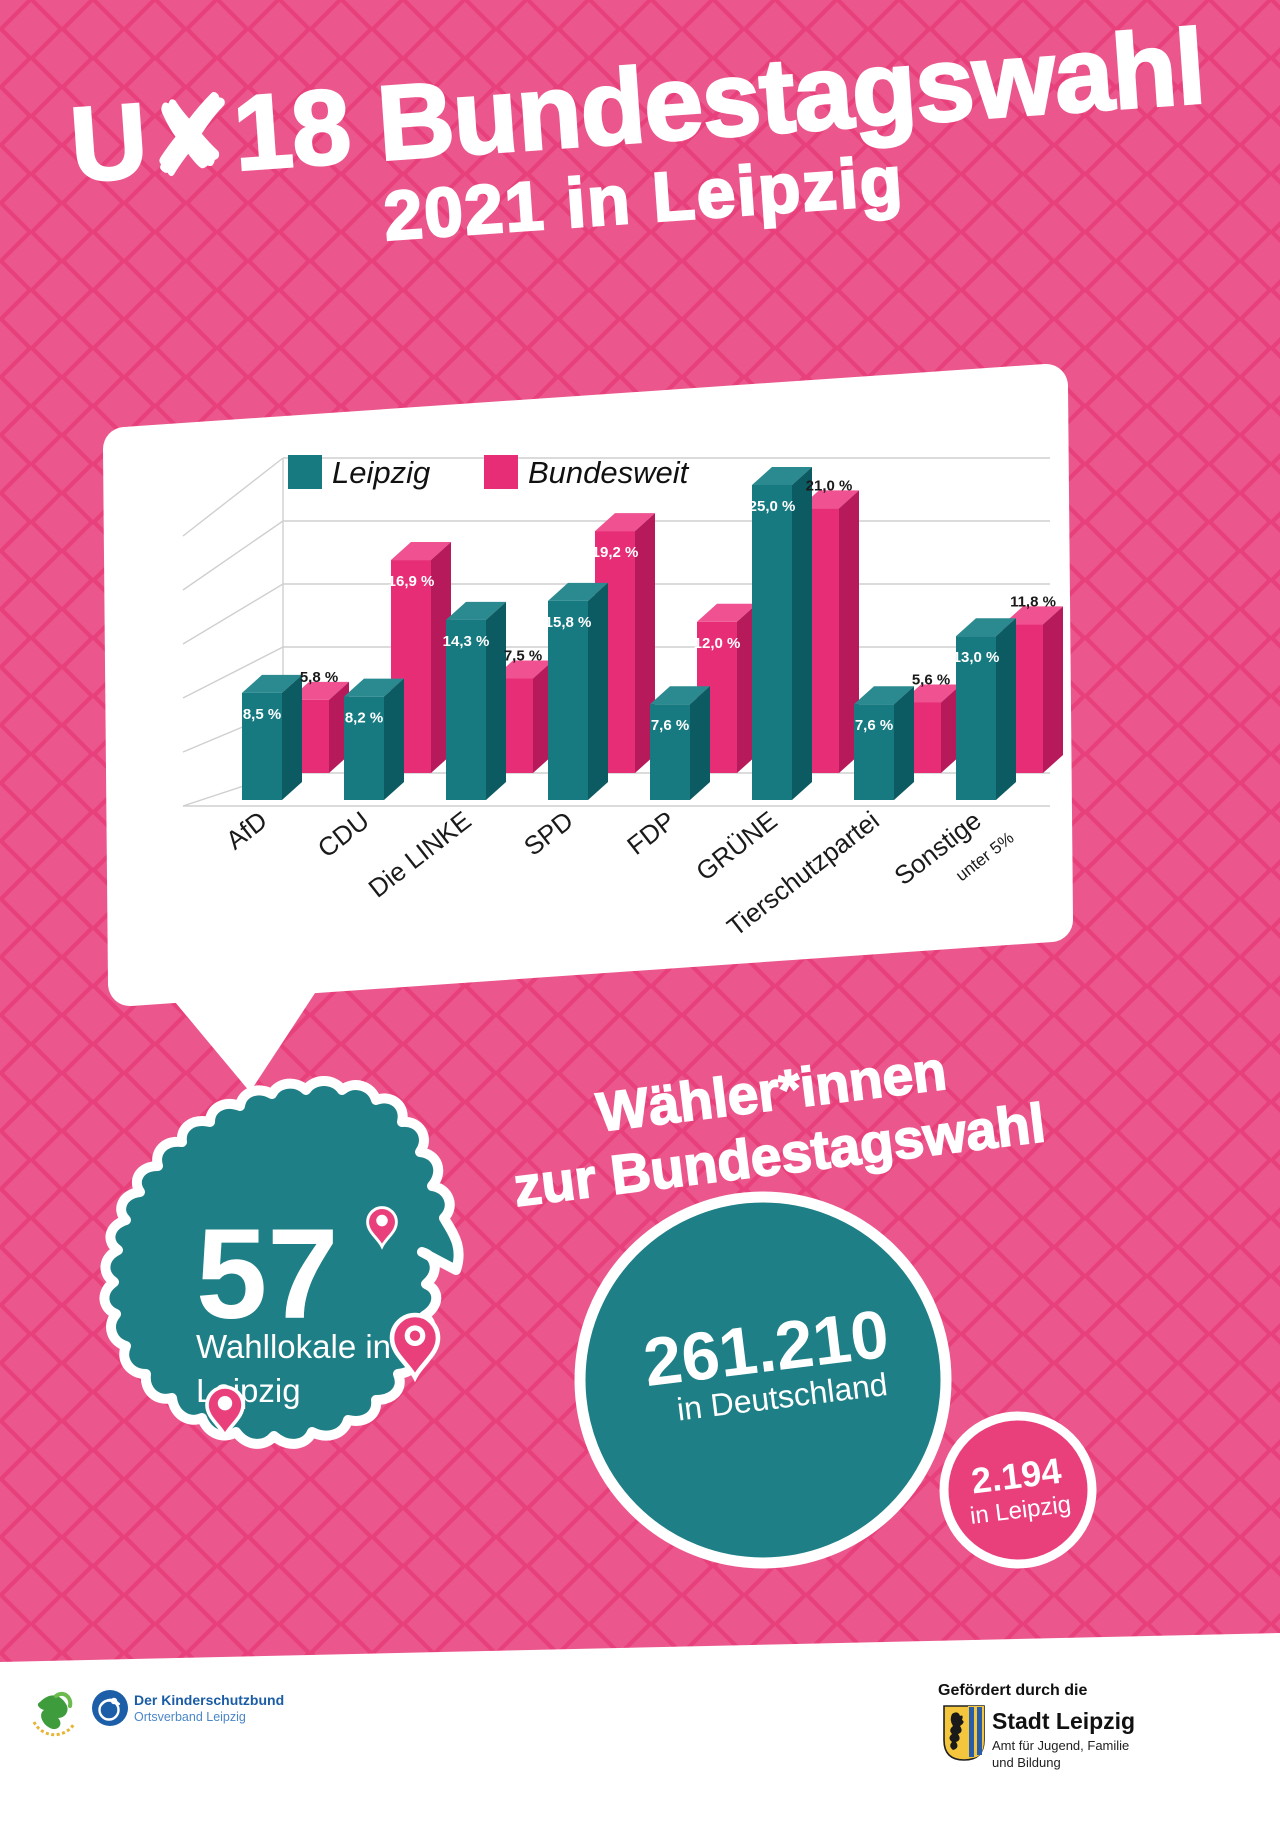  I want to click on legend-swatch-bundesweit, so click(501, 472).